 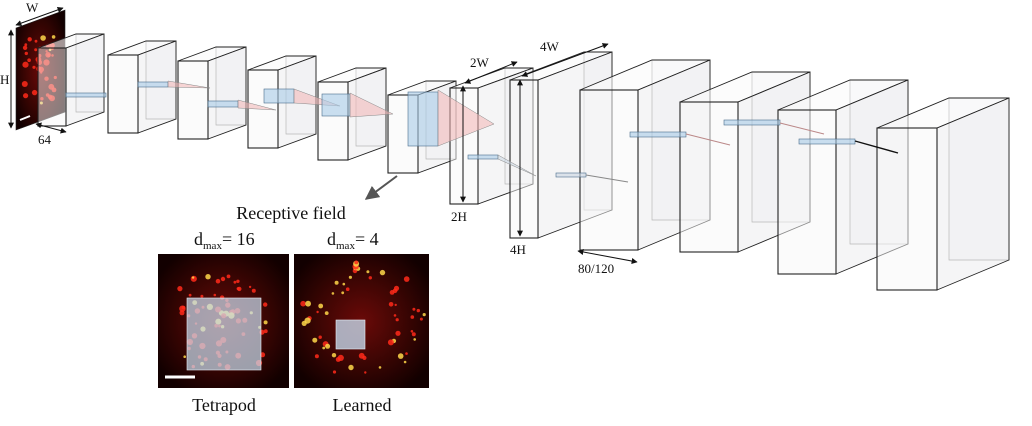 What do you see at coordinates (290, 213) in the screenshot?
I see `receptive-field-title: Receptive field` at bounding box center [290, 213].